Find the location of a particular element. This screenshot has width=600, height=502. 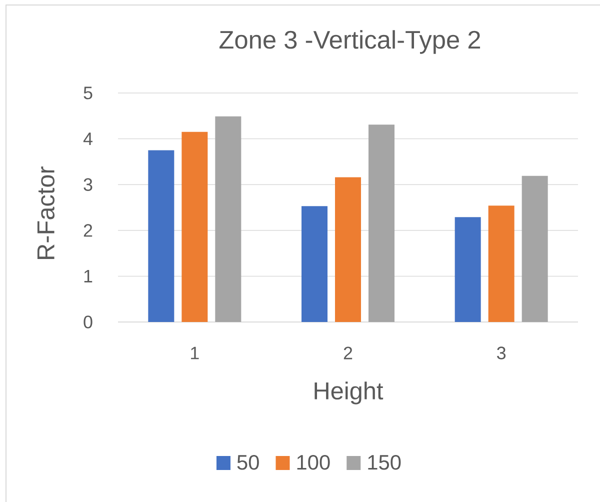

legend-label: 50 is located at coordinates (248, 462).